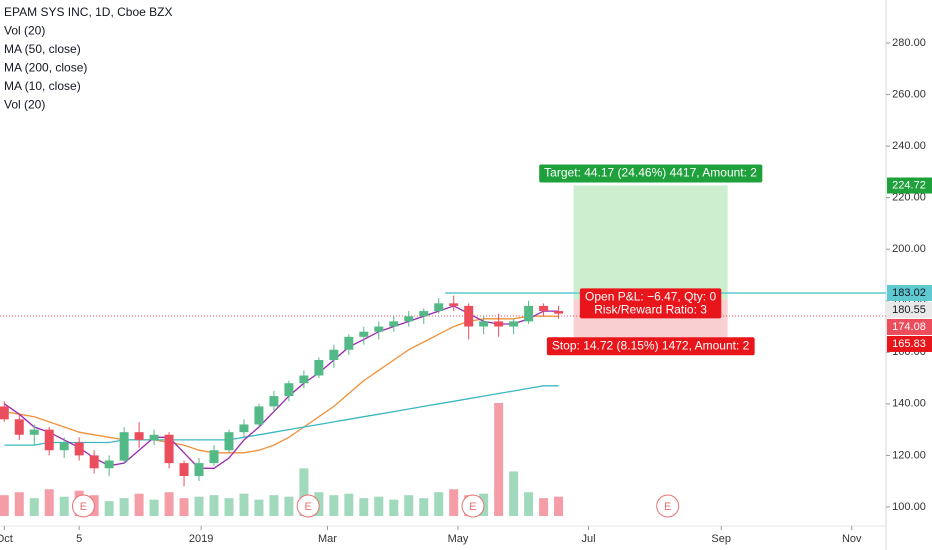 The height and width of the screenshot is (550, 932). I want to click on x-tick-label: May, so click(458, 539).